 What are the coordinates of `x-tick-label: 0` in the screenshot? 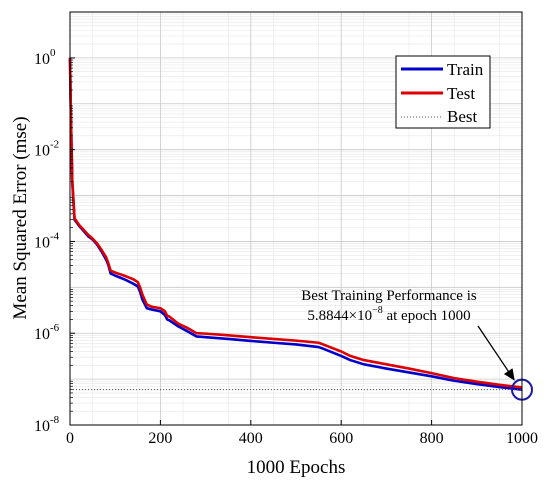 It's located at (70, 438).